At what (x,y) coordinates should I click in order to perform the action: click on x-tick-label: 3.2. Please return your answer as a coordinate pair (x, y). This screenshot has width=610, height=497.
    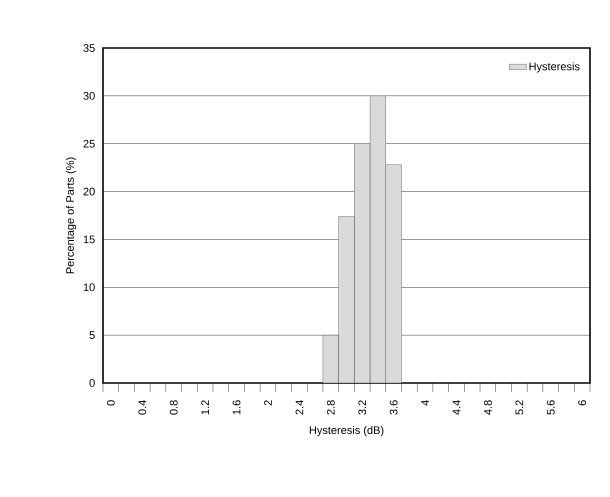
    Looking at the image, I should click on (362, 407).